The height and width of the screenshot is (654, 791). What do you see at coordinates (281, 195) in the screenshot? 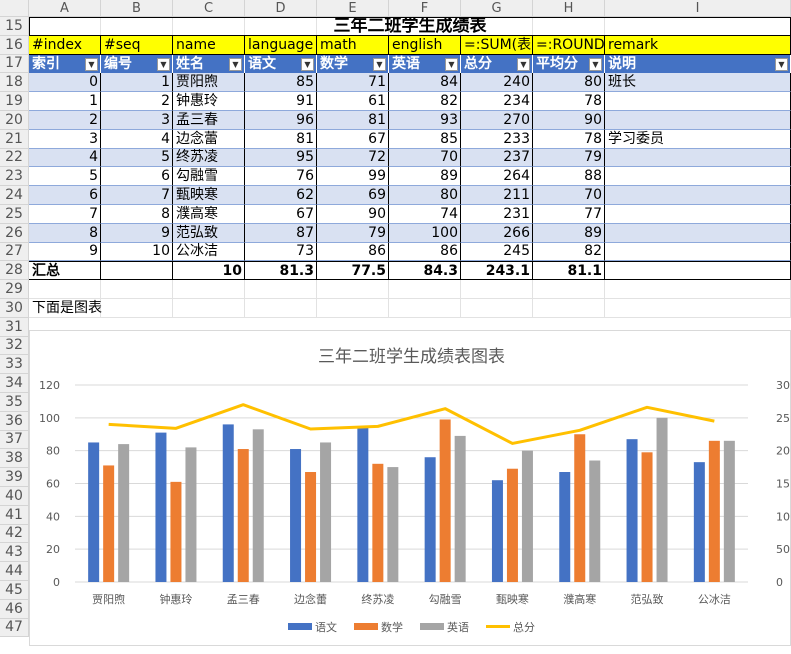
I see `table-cell: 62` at bounding box center [281, 195].